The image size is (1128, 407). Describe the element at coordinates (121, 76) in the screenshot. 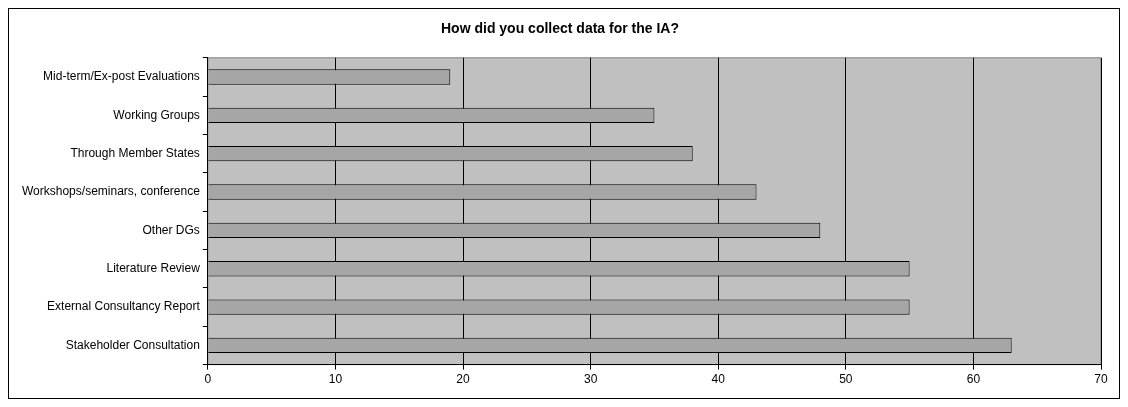

I see `y-tick-label: Mid-term/Ex-post Evaluations` at that location.